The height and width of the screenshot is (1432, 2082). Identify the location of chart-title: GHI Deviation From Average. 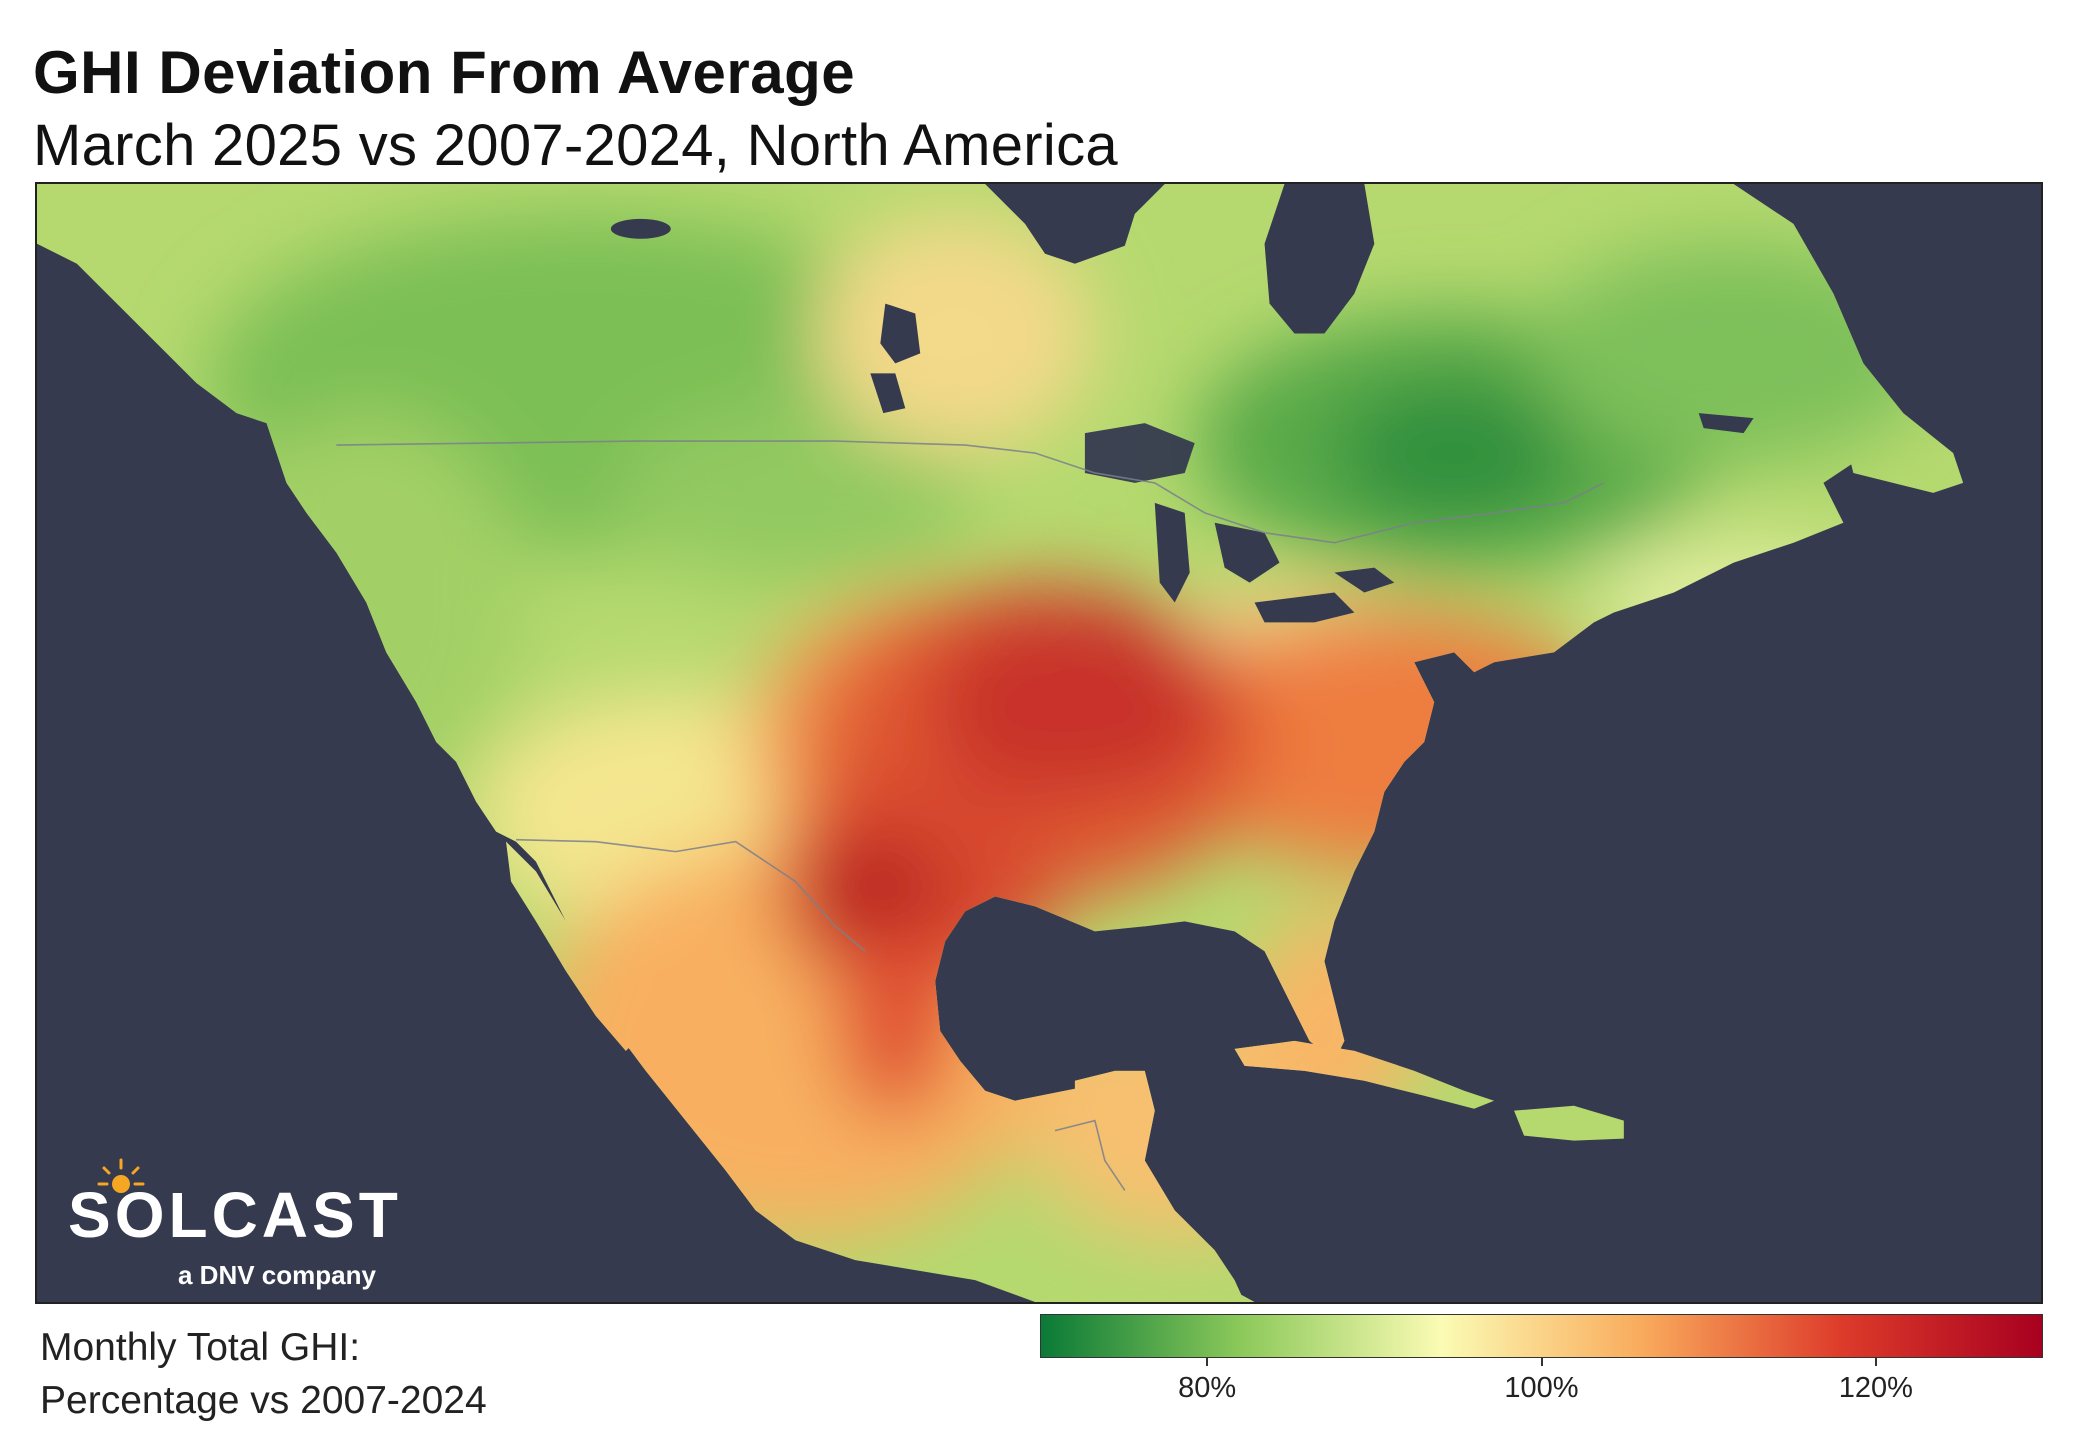
(444, 72).